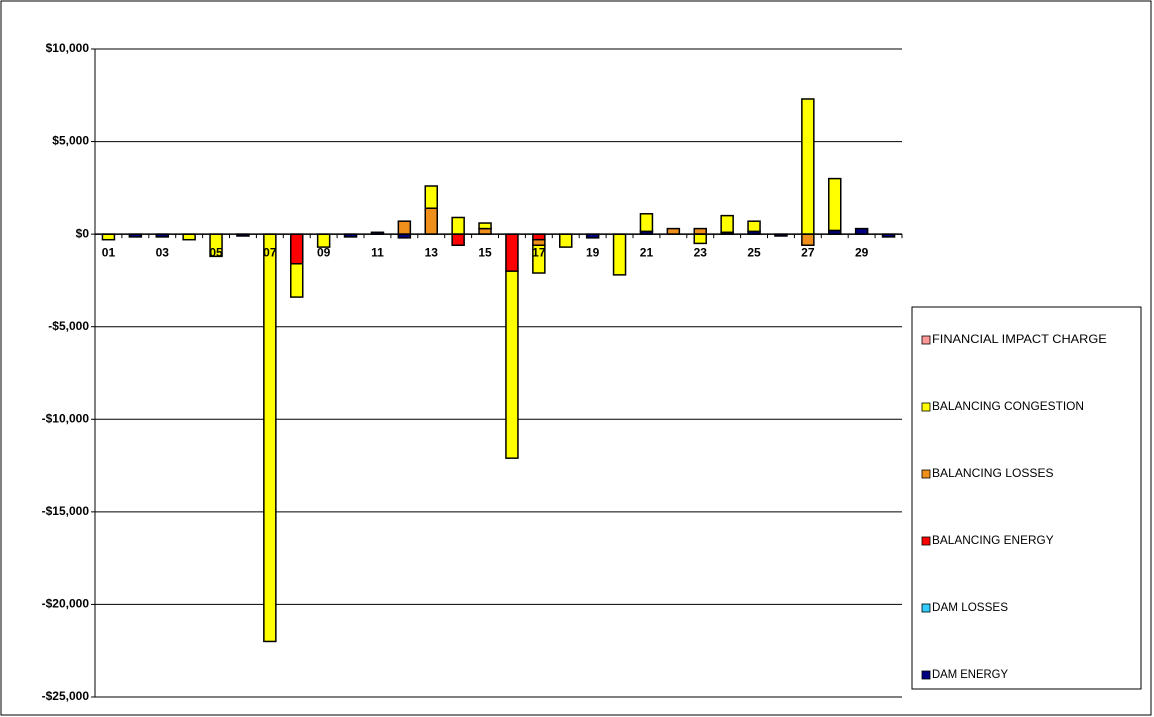  What do you see at coordinates (163, 252) in the screenshot?
I see `x-tick-label: 03` at bounding box center [163, 252].